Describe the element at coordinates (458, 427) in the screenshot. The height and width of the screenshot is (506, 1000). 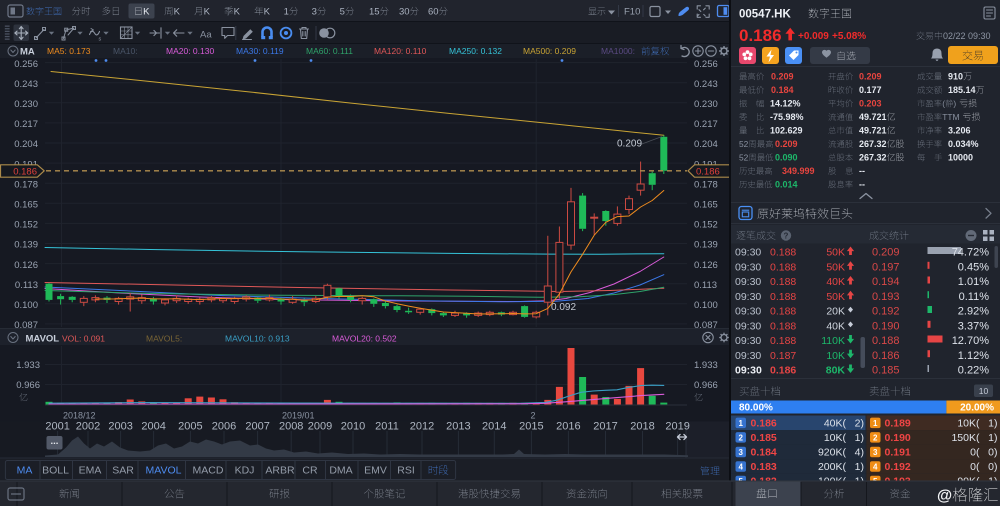
I see `svg-text: 2013` at that location.